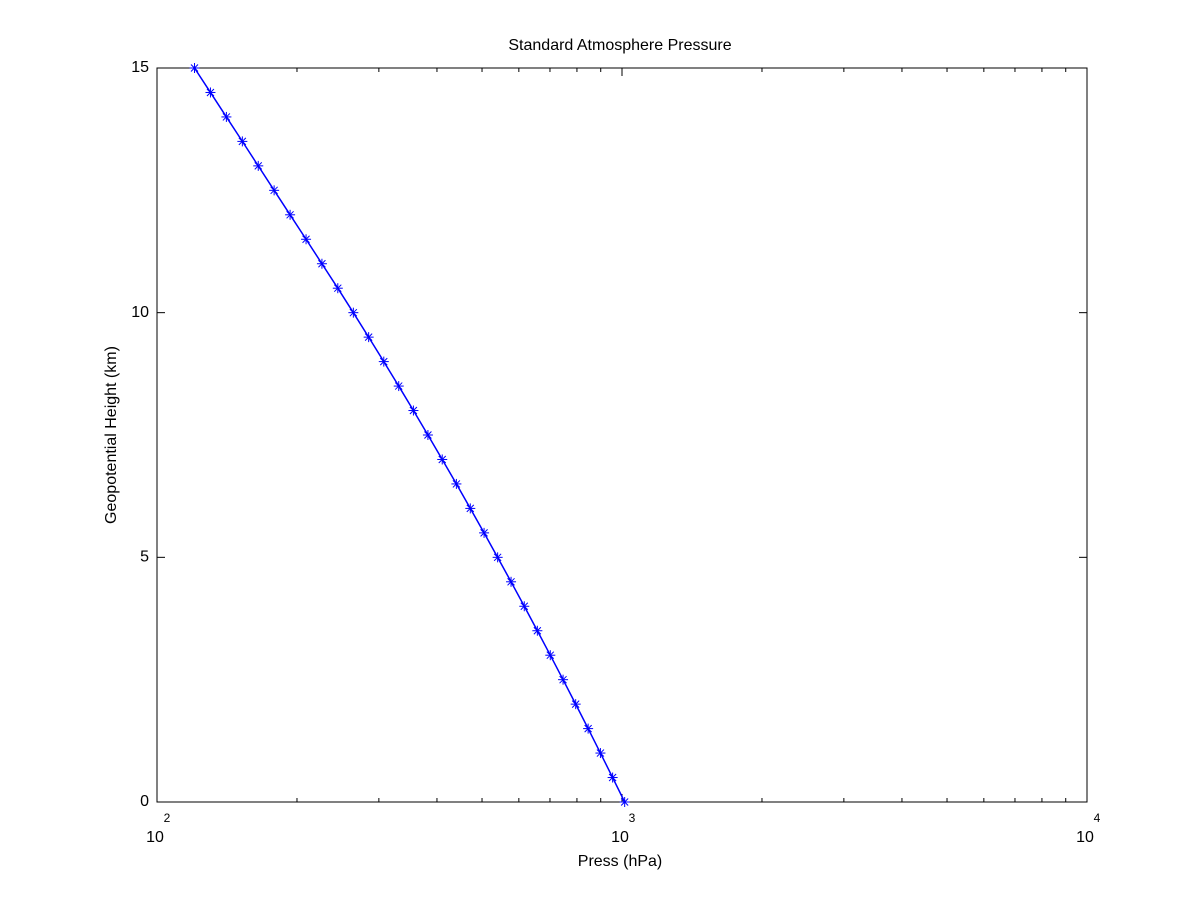  I want to click on y-tick-label: 0, so click(144, 801).